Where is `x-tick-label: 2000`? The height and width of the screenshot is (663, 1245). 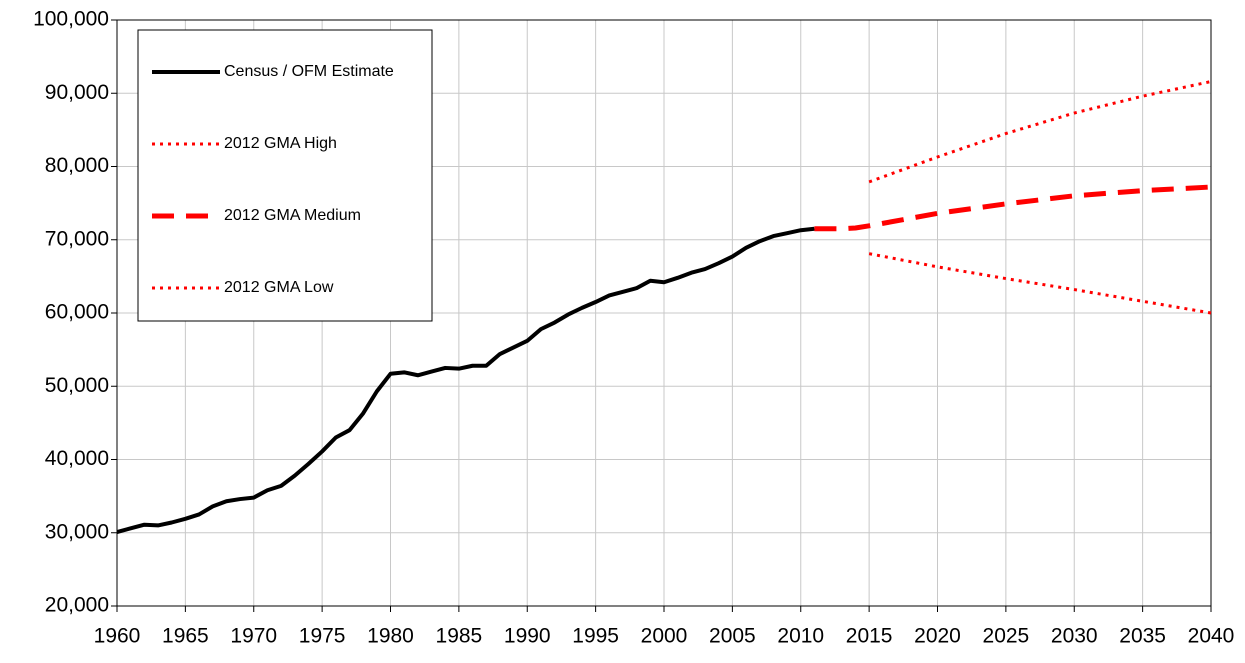 x-tick-label: 2000 is located at coordinates (664, 636).